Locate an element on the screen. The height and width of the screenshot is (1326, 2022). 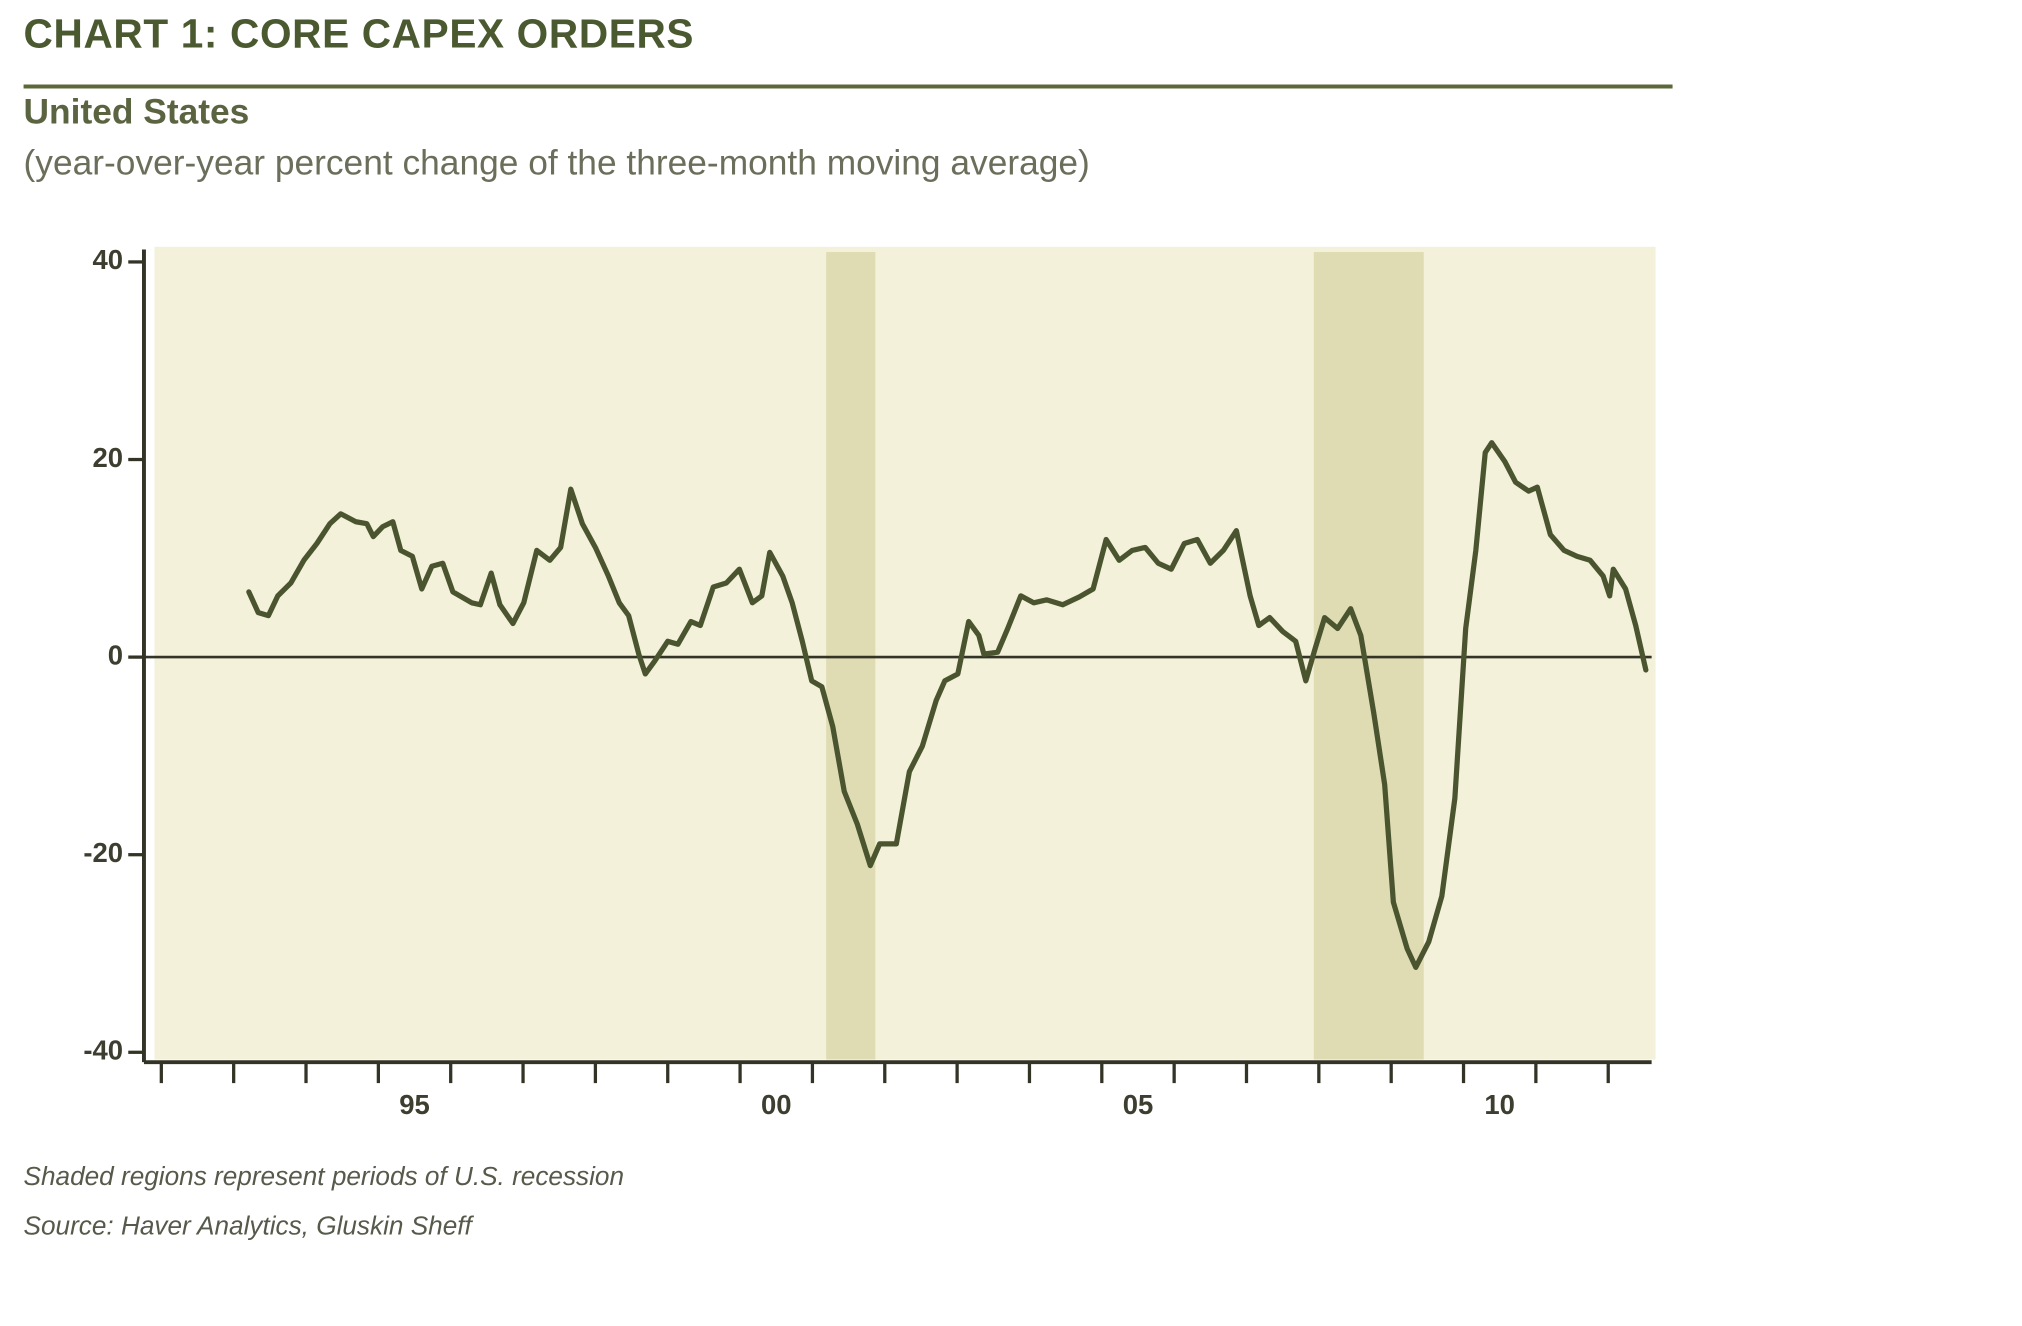
y-tick-label: -40 is located at coordinates (103, 1050).